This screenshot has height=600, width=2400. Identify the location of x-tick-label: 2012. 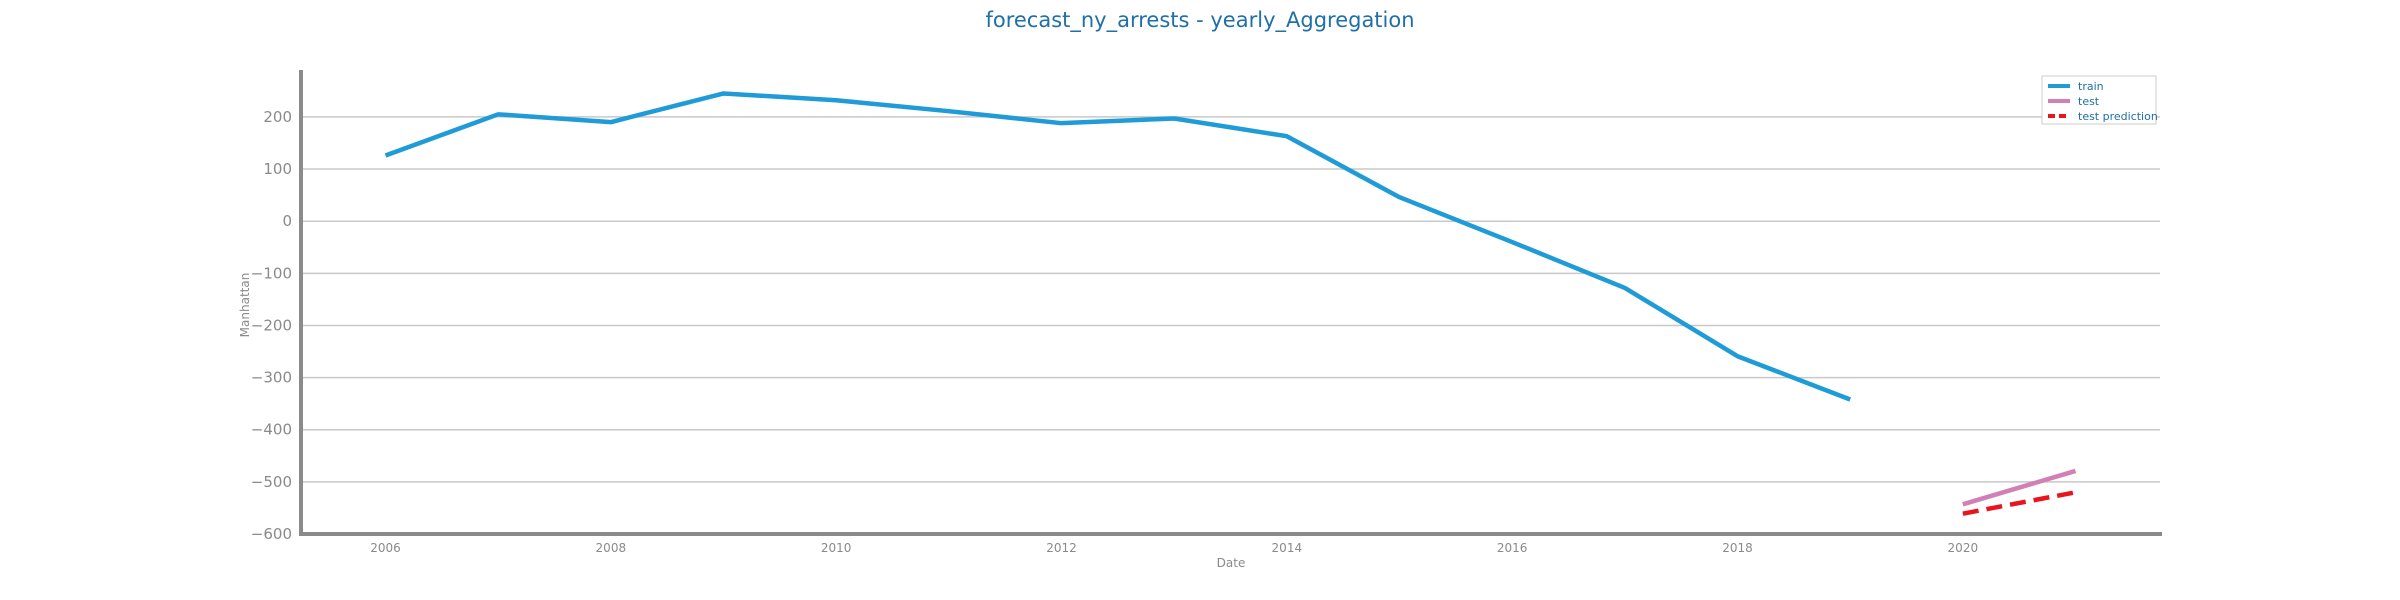
(1061, 548).